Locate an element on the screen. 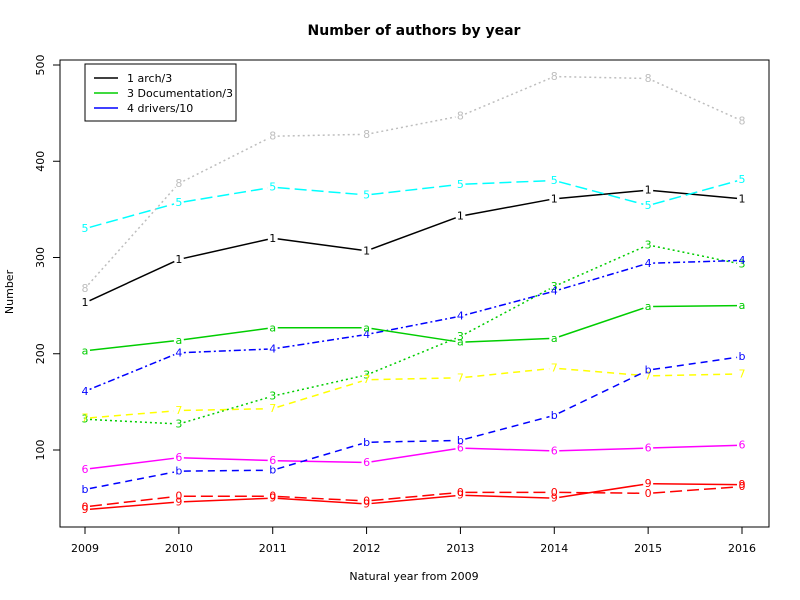  x-axis-label: Natural year from 2009 is located at coordinates (413, 576).